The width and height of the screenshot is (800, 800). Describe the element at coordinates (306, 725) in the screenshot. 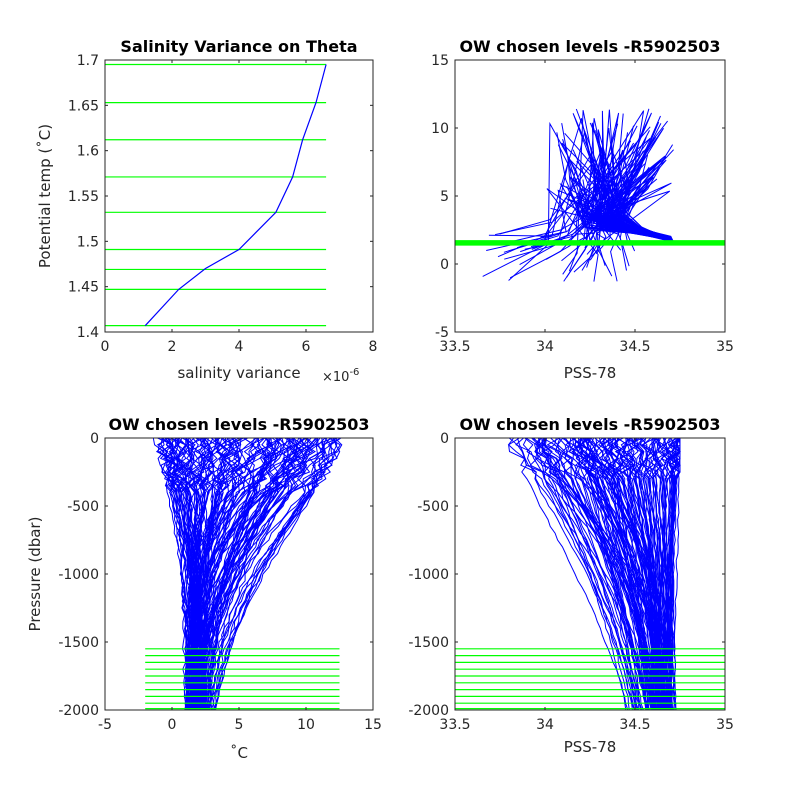

I see `x-tick-label: 10` at that location.